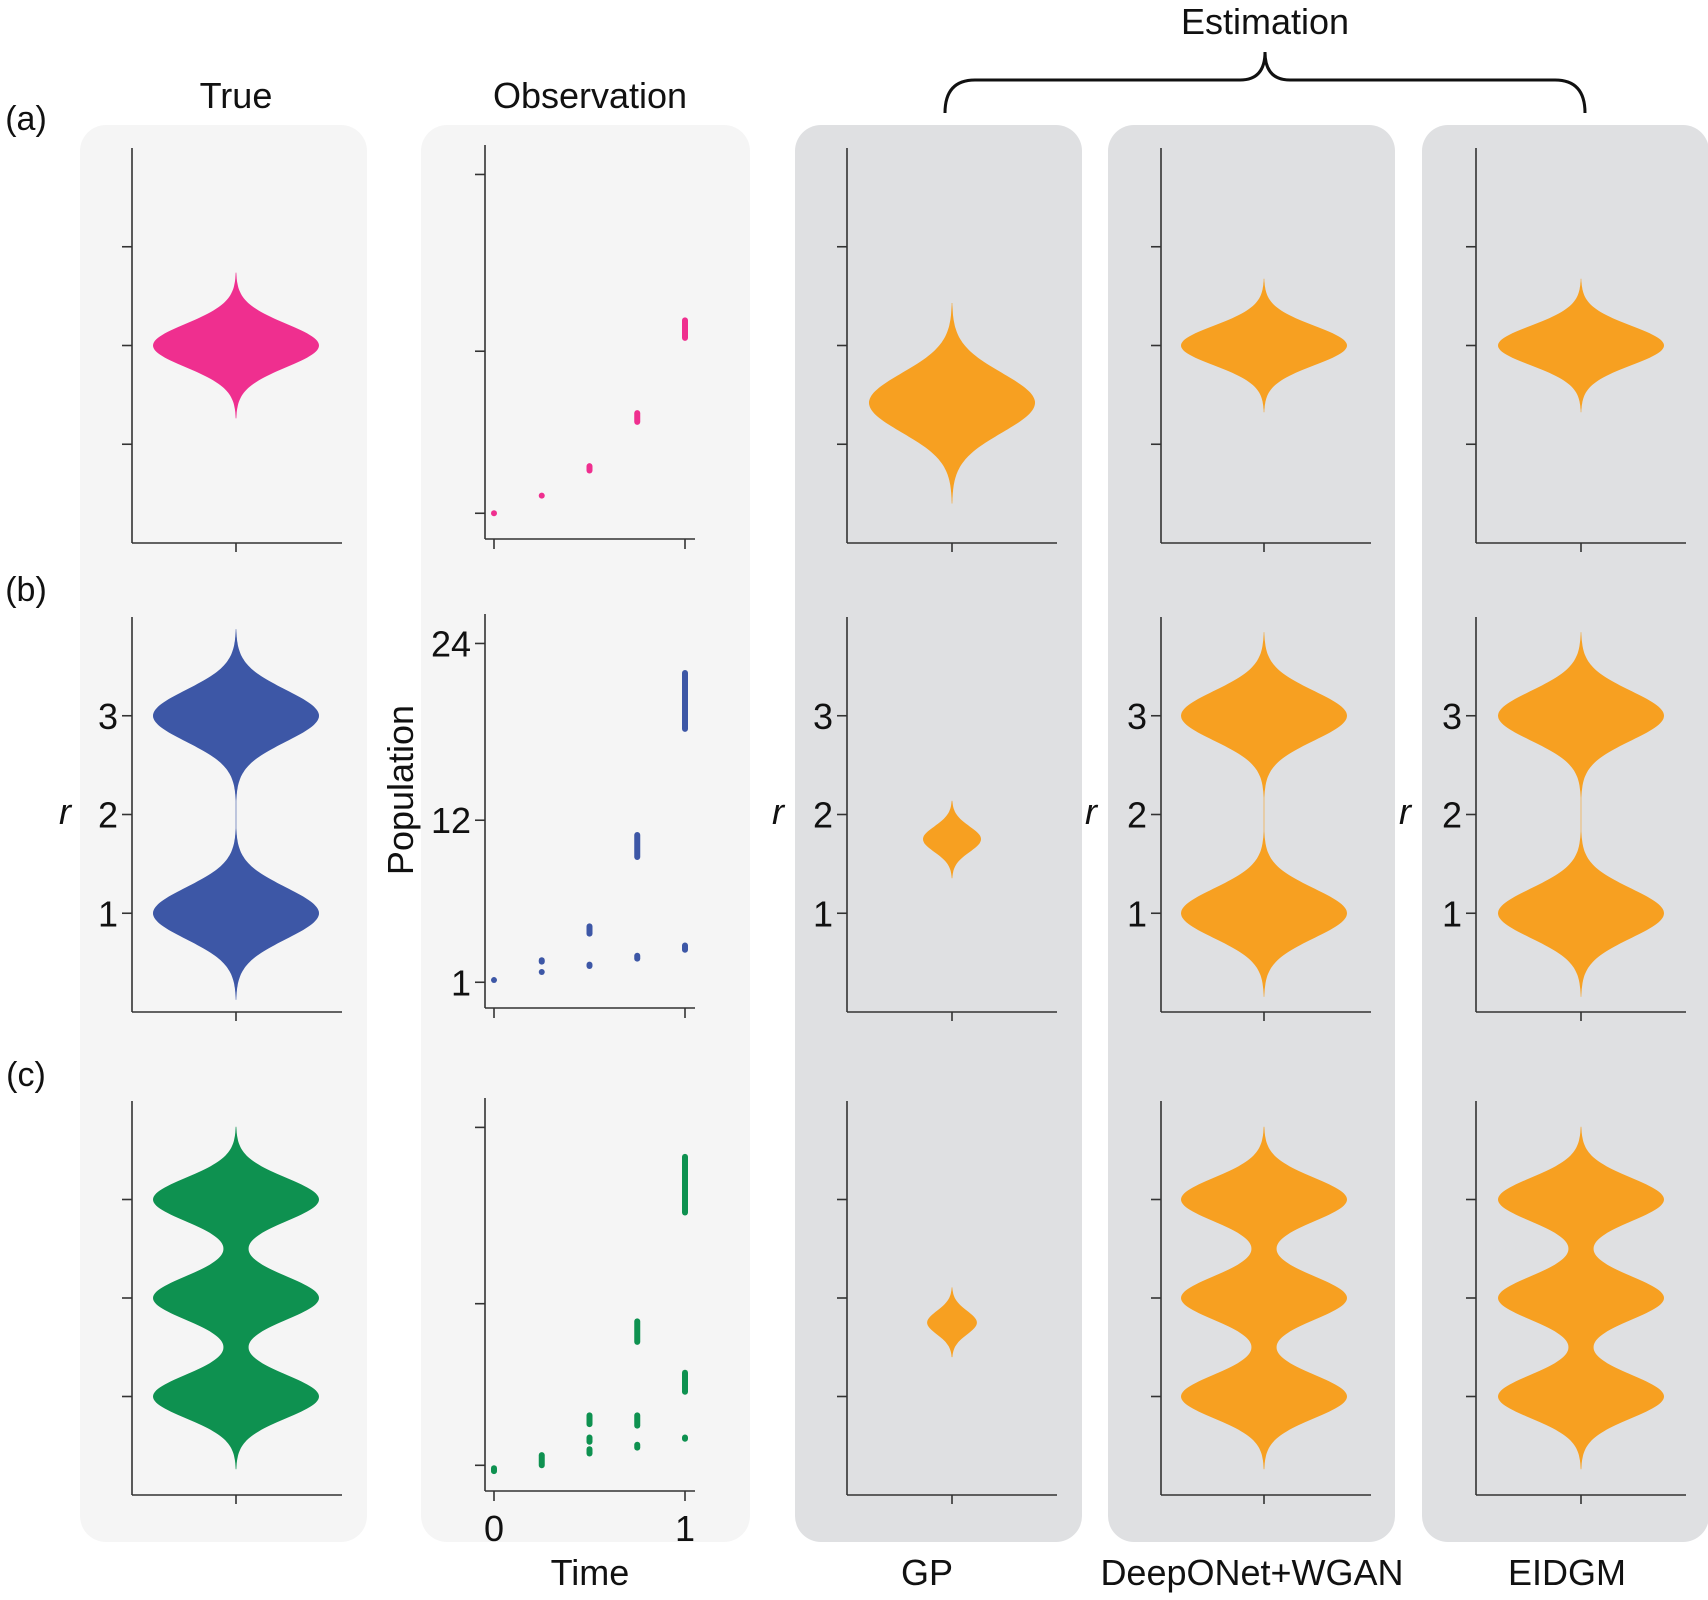 The height and width of the screenshot is (1600, 1708). I want to click on column-label-deeponet-wgan: DeepONet+WGAN, so click(1251, 1572).